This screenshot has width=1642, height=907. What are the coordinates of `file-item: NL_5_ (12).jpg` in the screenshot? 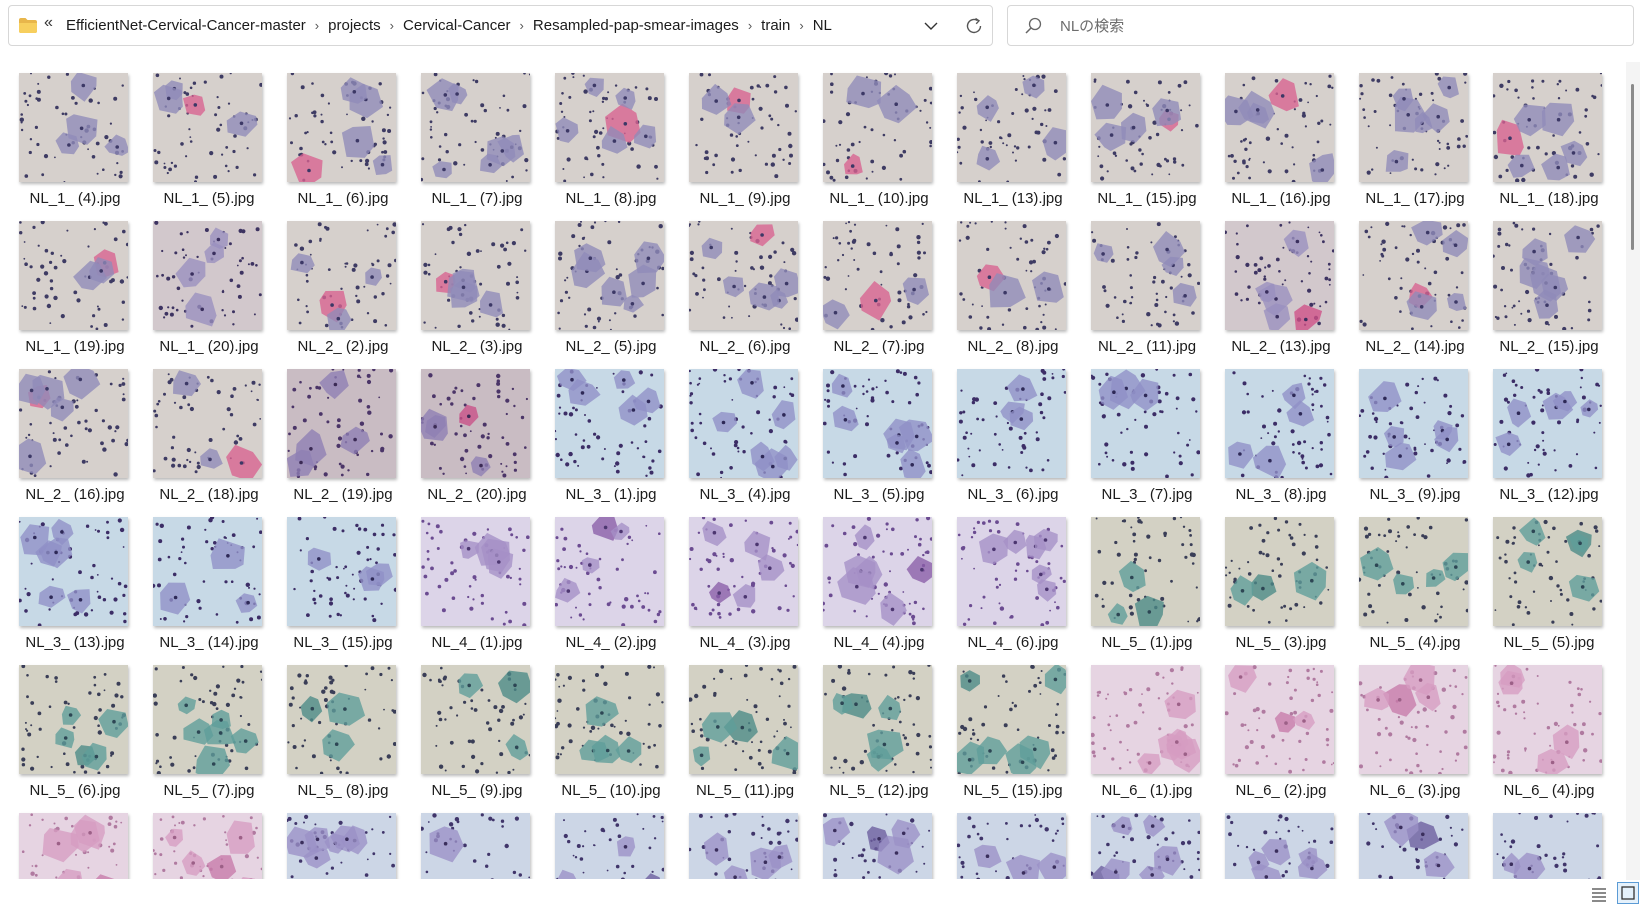 It's located at (879, 721).